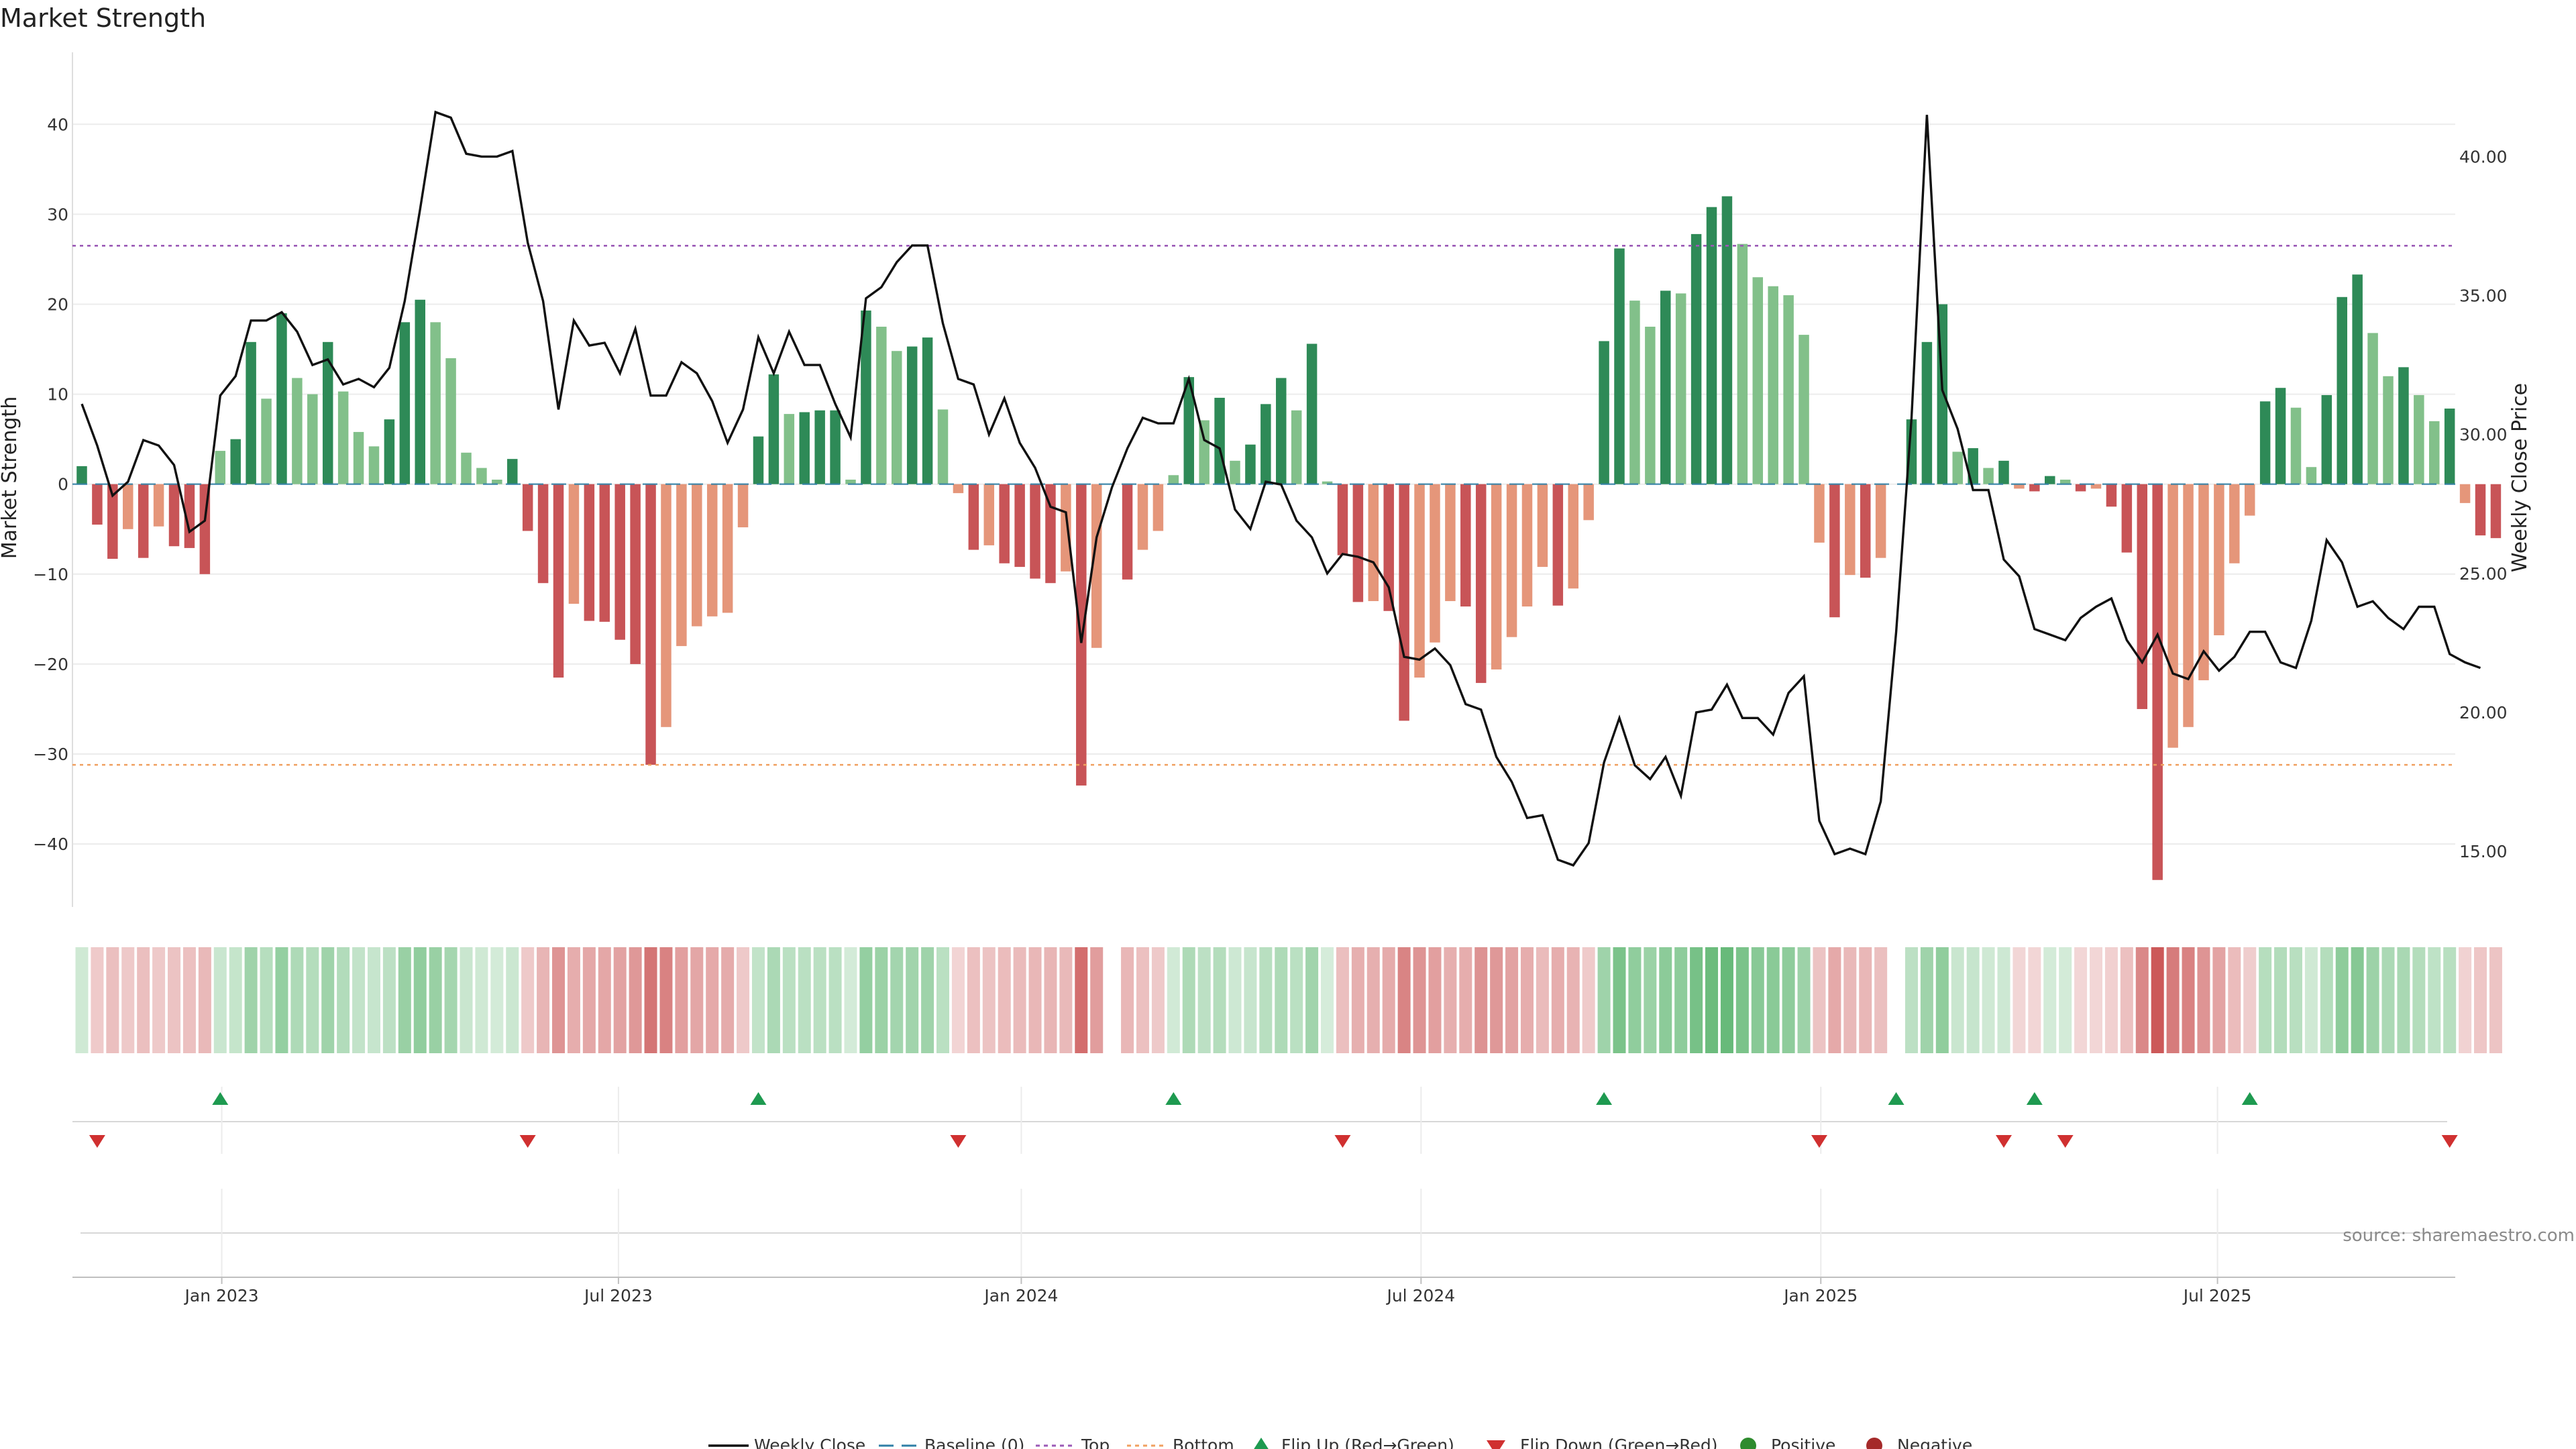 Image resolution: width=2576 pixels, height=1449 pixels. I want to click on legend-flip-down-icon, so click(1496, 1444).